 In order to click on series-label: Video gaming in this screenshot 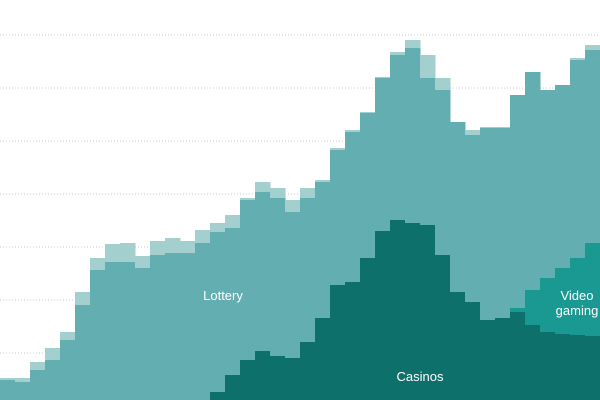, I will do `click(577, 303)`.